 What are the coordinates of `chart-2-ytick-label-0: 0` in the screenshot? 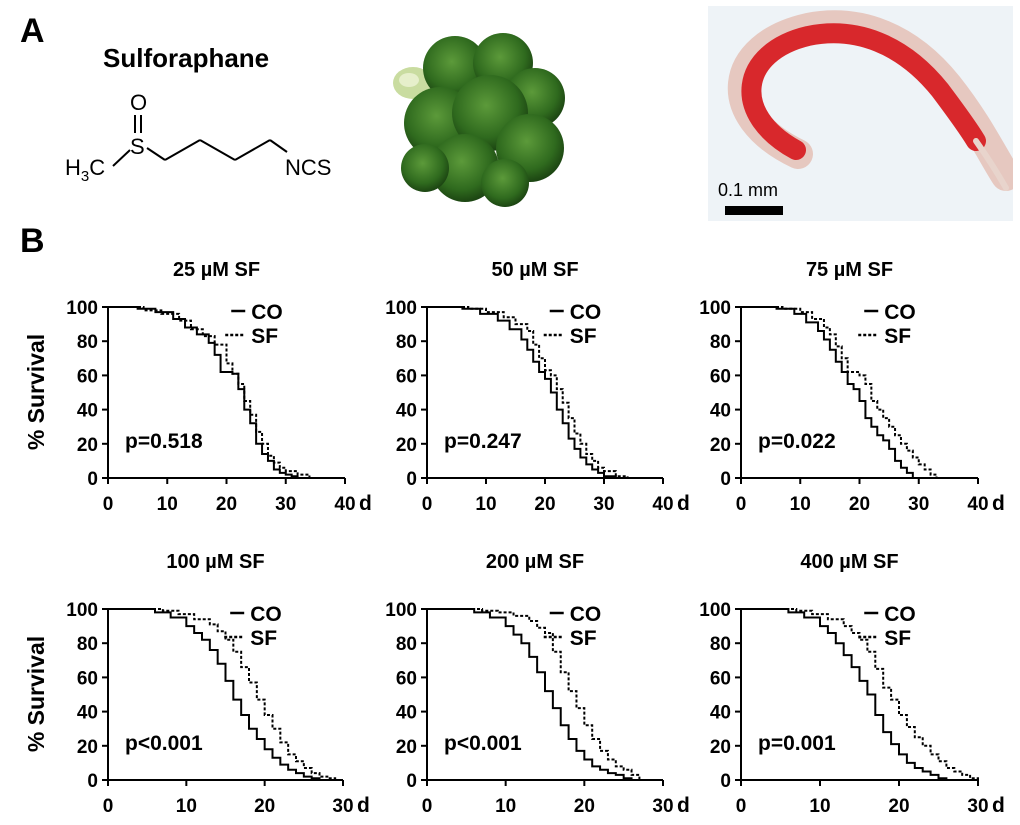 It's located at (411, 479).